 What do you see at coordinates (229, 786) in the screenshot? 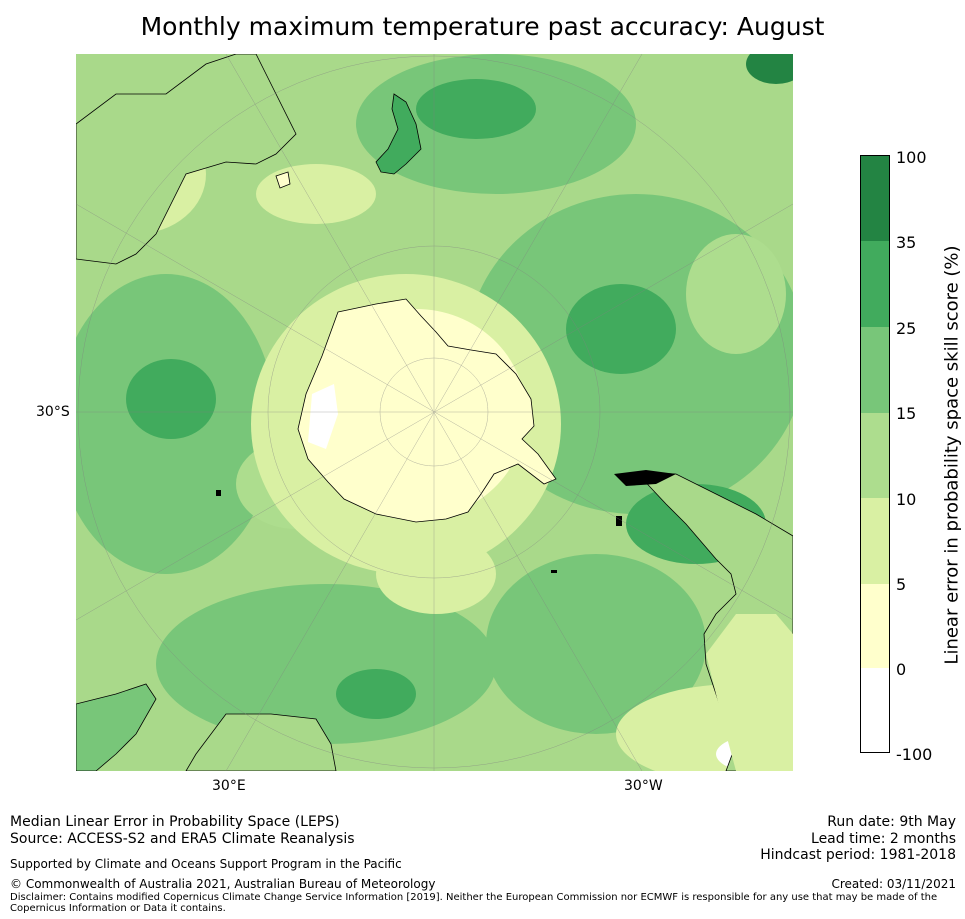
I see `lon-label-30e: 30°E` at bounding box center [229, 786].